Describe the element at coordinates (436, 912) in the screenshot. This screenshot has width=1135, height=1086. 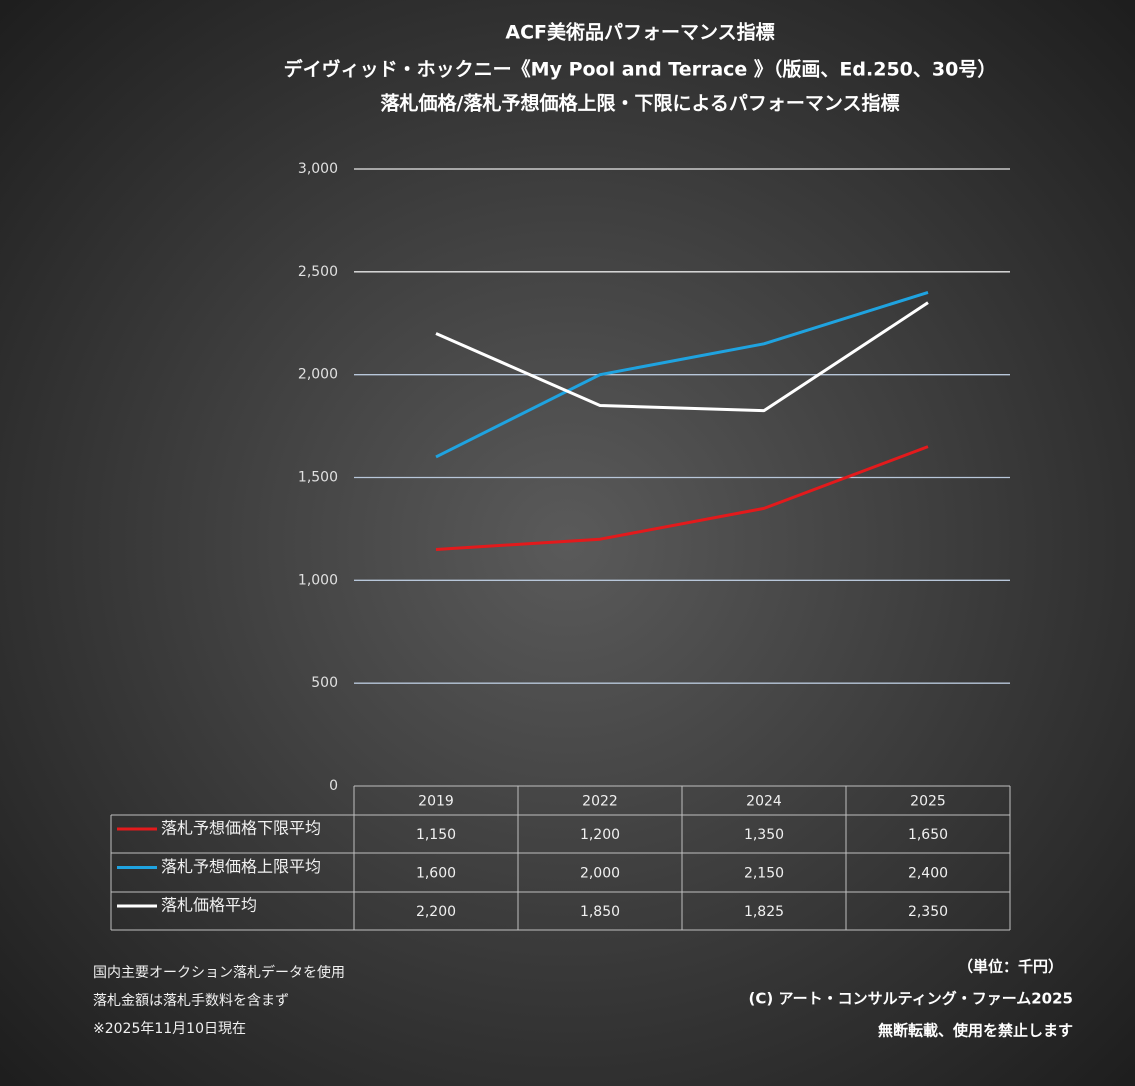
I see `data-label: 2,200` at that location.